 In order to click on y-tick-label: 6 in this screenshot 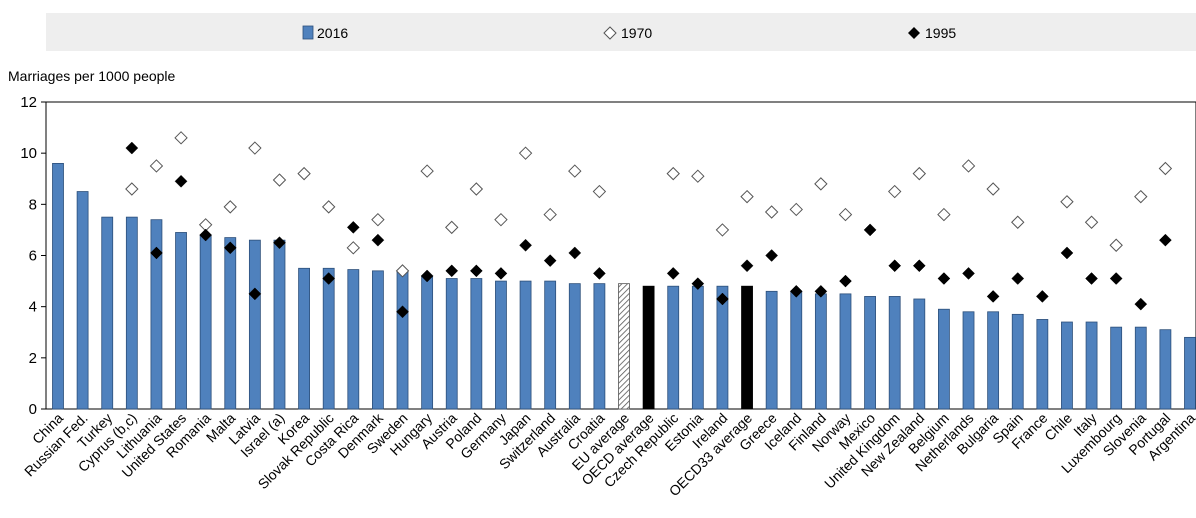, I will do `click(33, 256)`.